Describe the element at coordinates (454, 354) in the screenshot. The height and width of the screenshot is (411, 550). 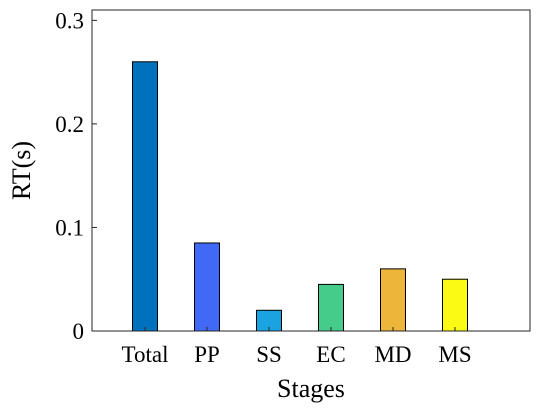
I see `x-tick-label: MS` at that location.